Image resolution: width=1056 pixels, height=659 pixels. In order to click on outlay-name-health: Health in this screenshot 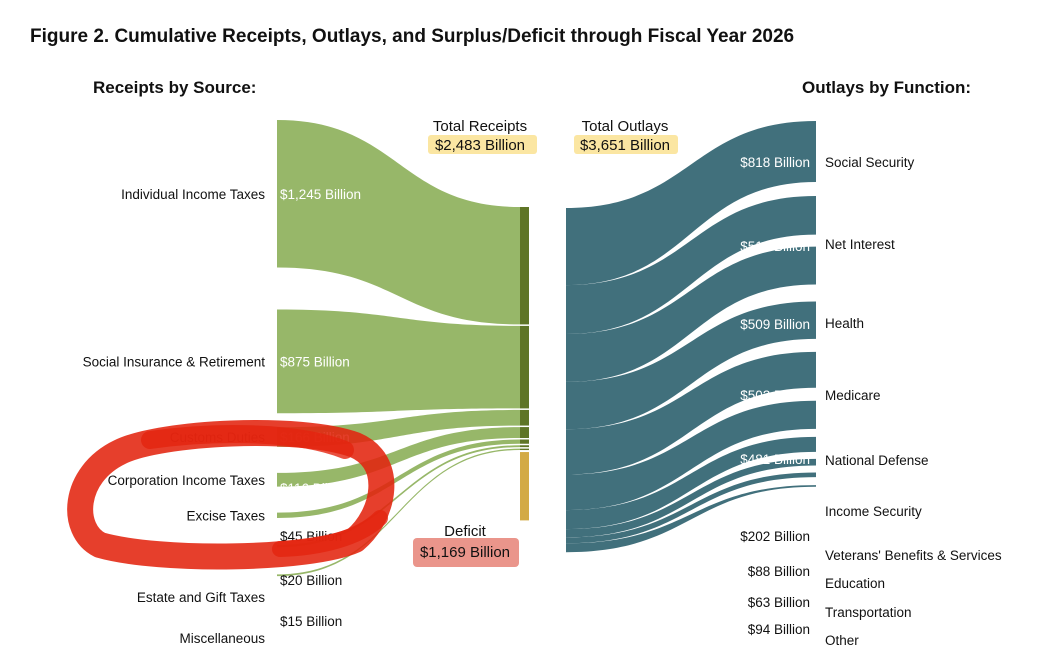, I will do `click(844, 323)`.